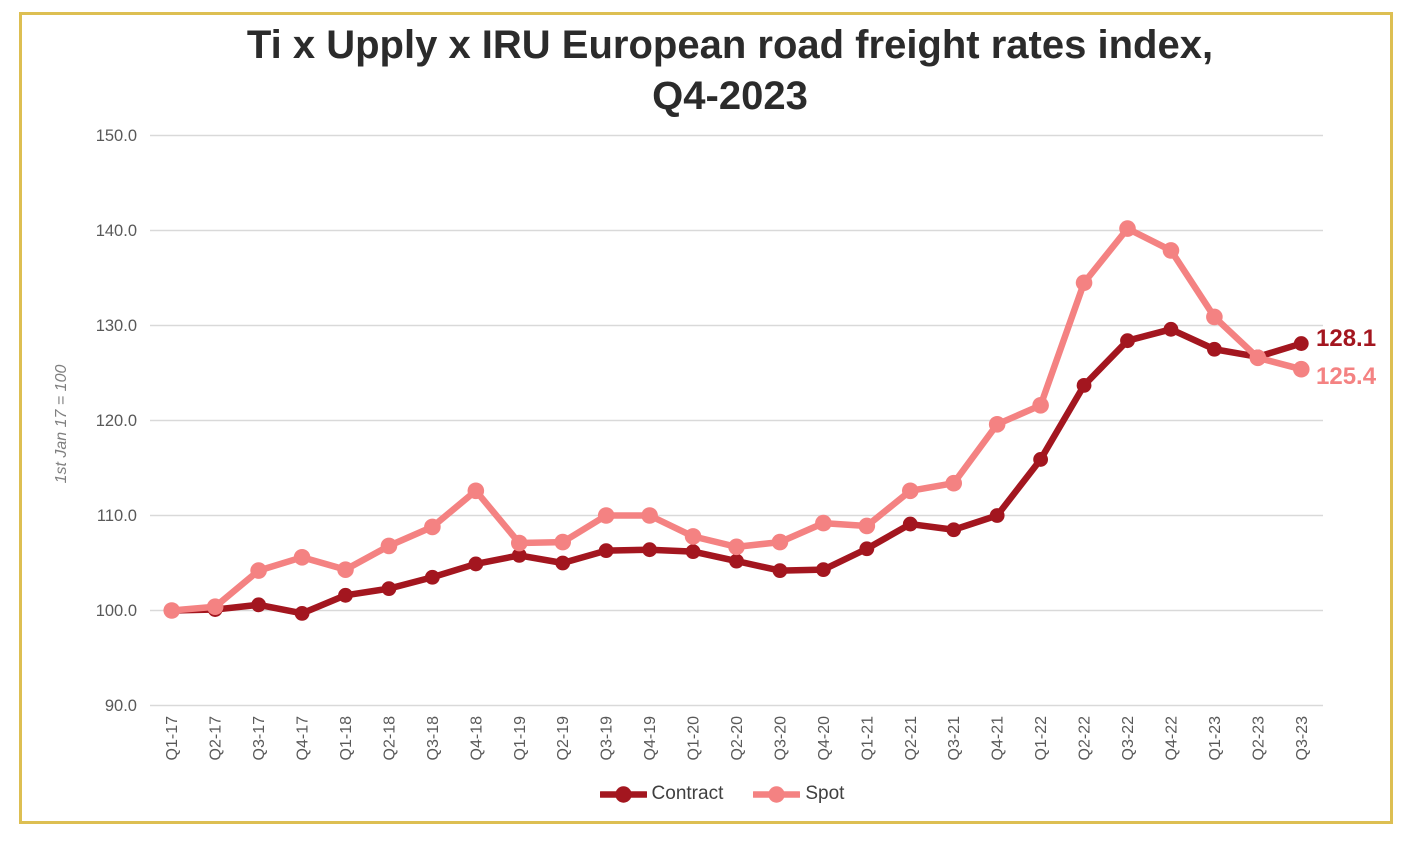 The width and height of the screenshot is (1428, 847). I want to click on svg-text: Q3-17, so click(259, 738).